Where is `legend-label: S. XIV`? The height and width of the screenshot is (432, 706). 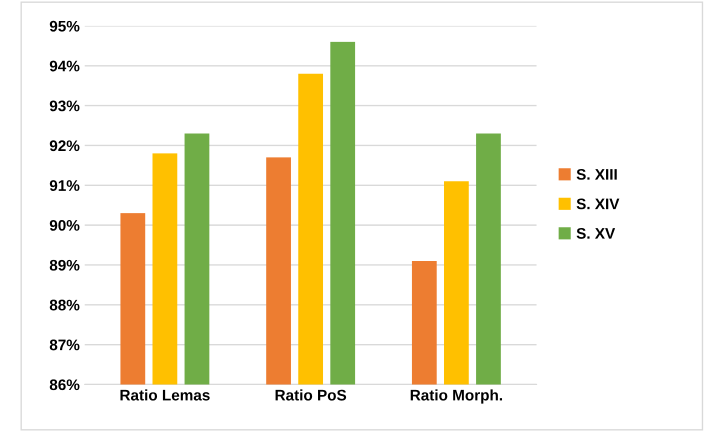
legend-label: S. XIV is located at coordinates (598, 204).